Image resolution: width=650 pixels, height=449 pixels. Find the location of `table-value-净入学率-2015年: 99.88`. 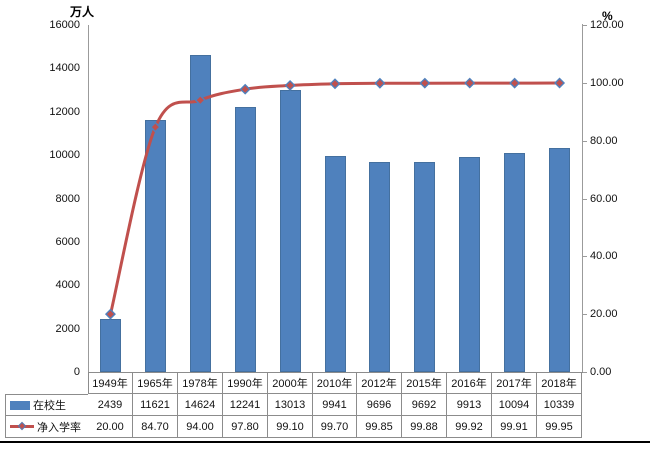

table-value-净入学率-2015年: 99.88 is located at coordinates (424, 427).